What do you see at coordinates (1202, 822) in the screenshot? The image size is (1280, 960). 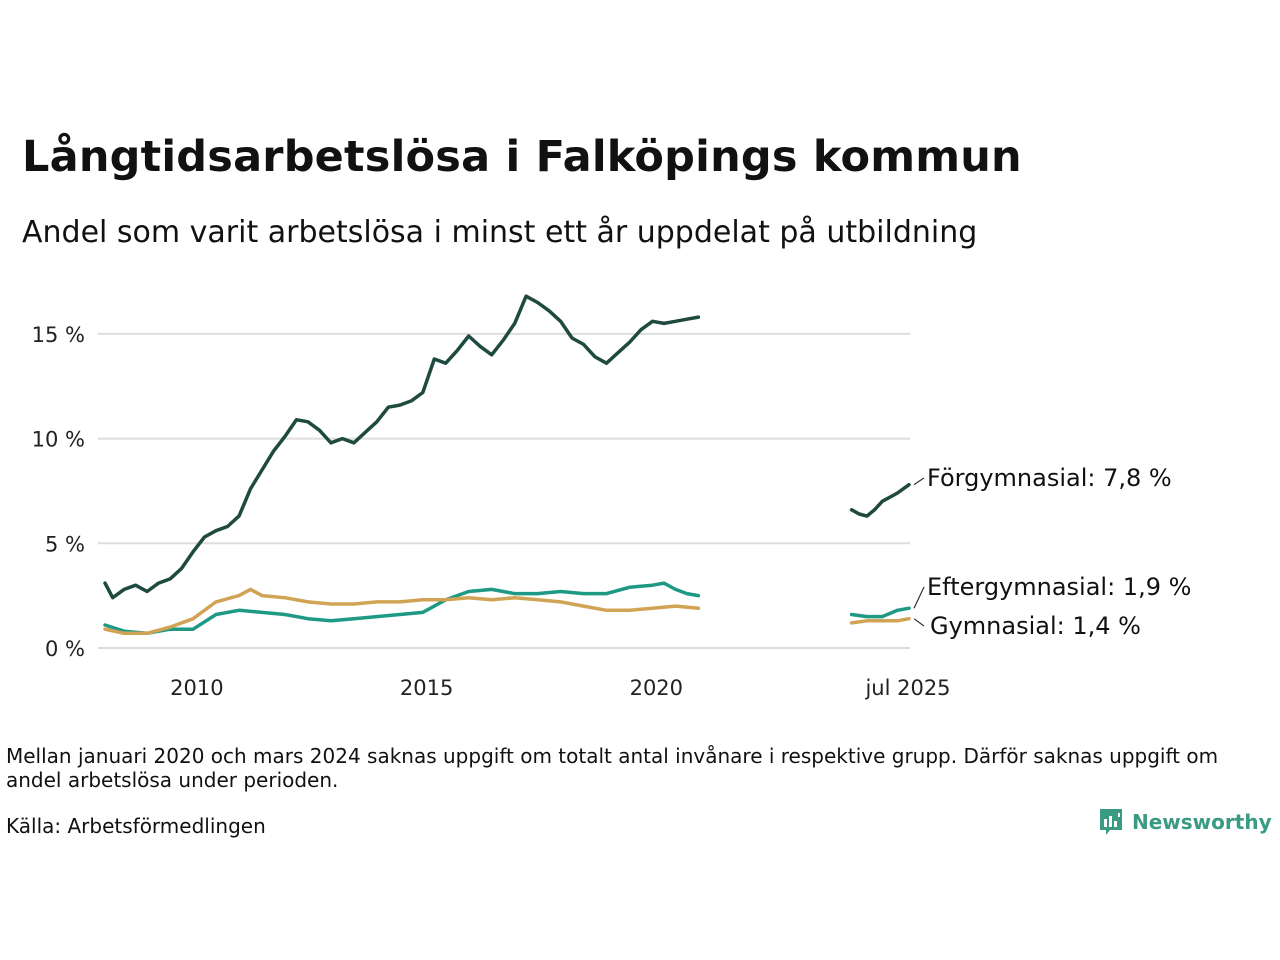 I see `brand-name: Newsworthy` at bounding box center [1202, 822].